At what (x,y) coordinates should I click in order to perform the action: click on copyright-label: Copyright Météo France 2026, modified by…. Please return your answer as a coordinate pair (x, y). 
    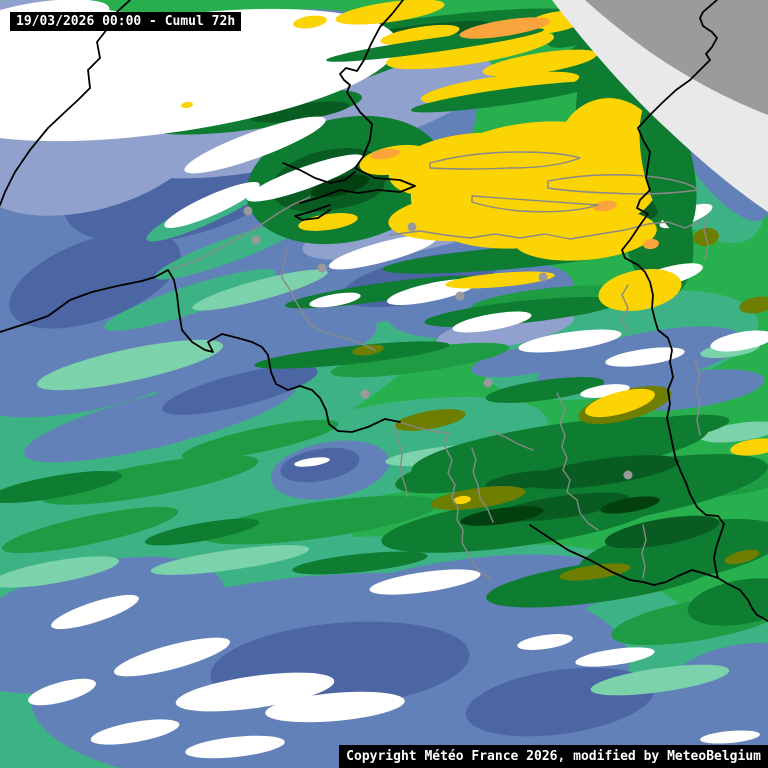
    Looking at the image, I should click on (553, 756).